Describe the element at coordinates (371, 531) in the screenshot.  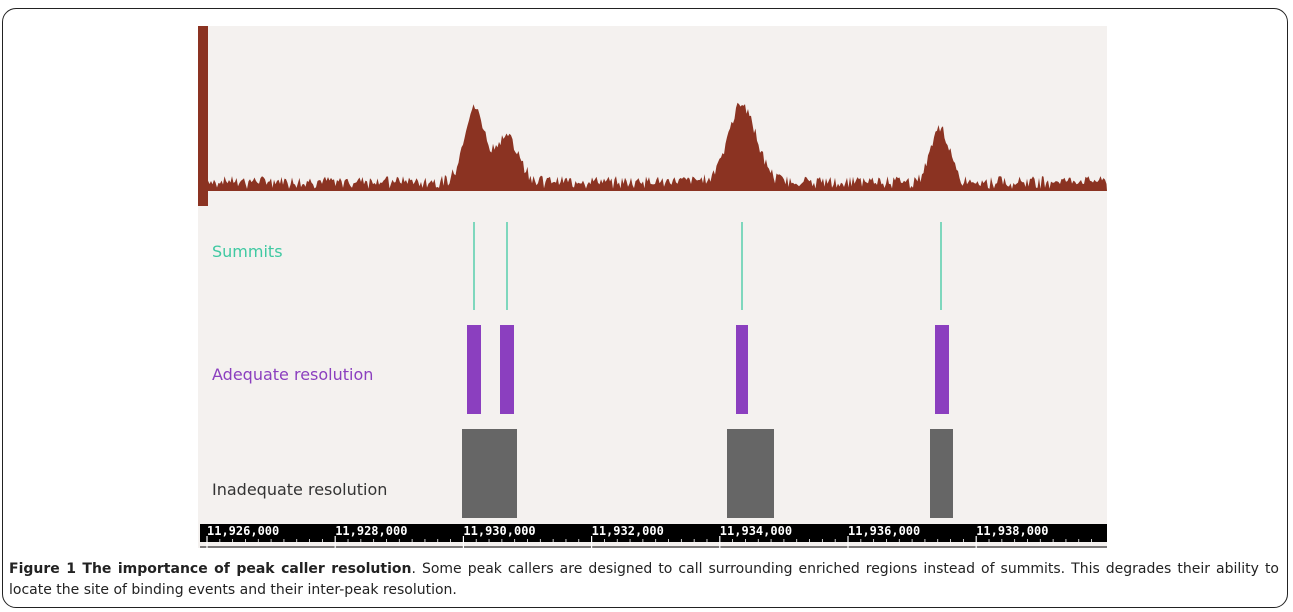
I see `ruler-tick-label-2: 11,928,000` at that location.